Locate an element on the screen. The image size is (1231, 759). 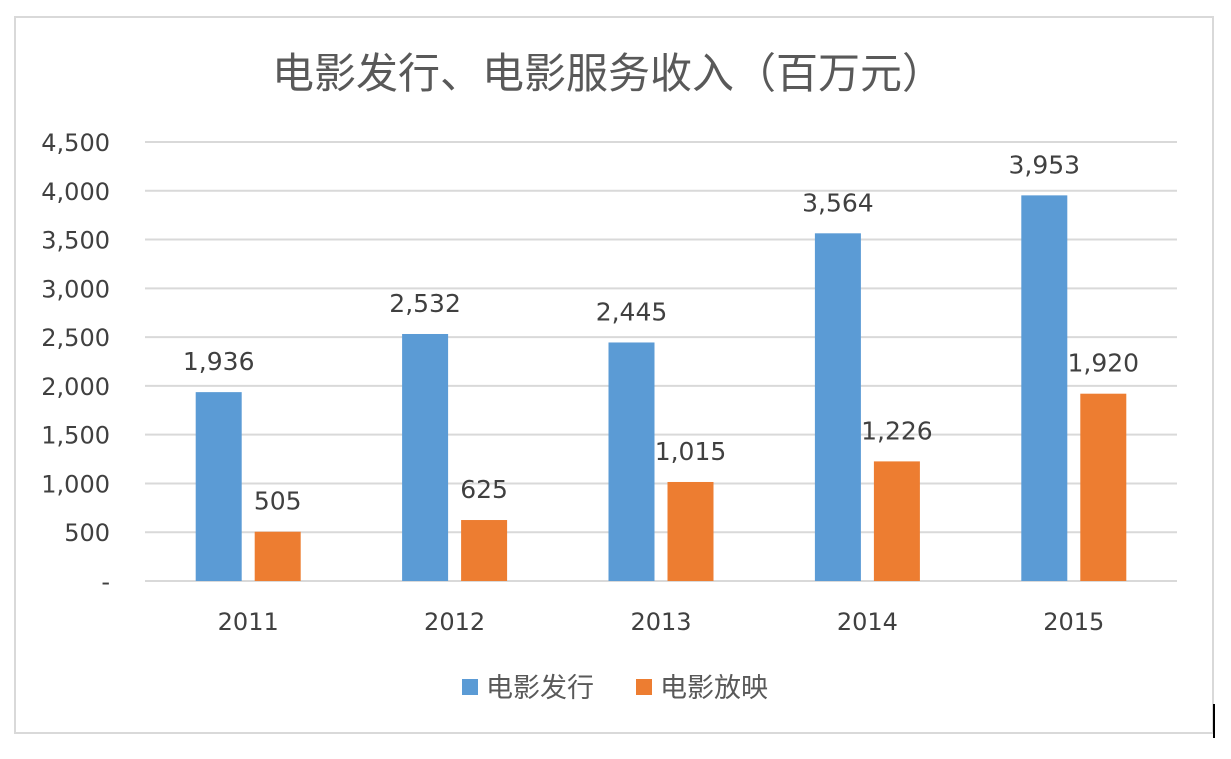
x-tick-label: 2014 is located at coordinates (867, 622).